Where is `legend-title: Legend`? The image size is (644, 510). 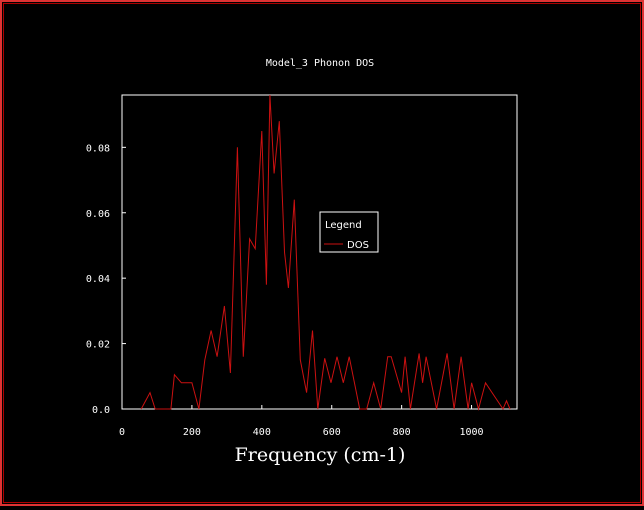 legend-title: Legend is located at coordinates (343, 225).